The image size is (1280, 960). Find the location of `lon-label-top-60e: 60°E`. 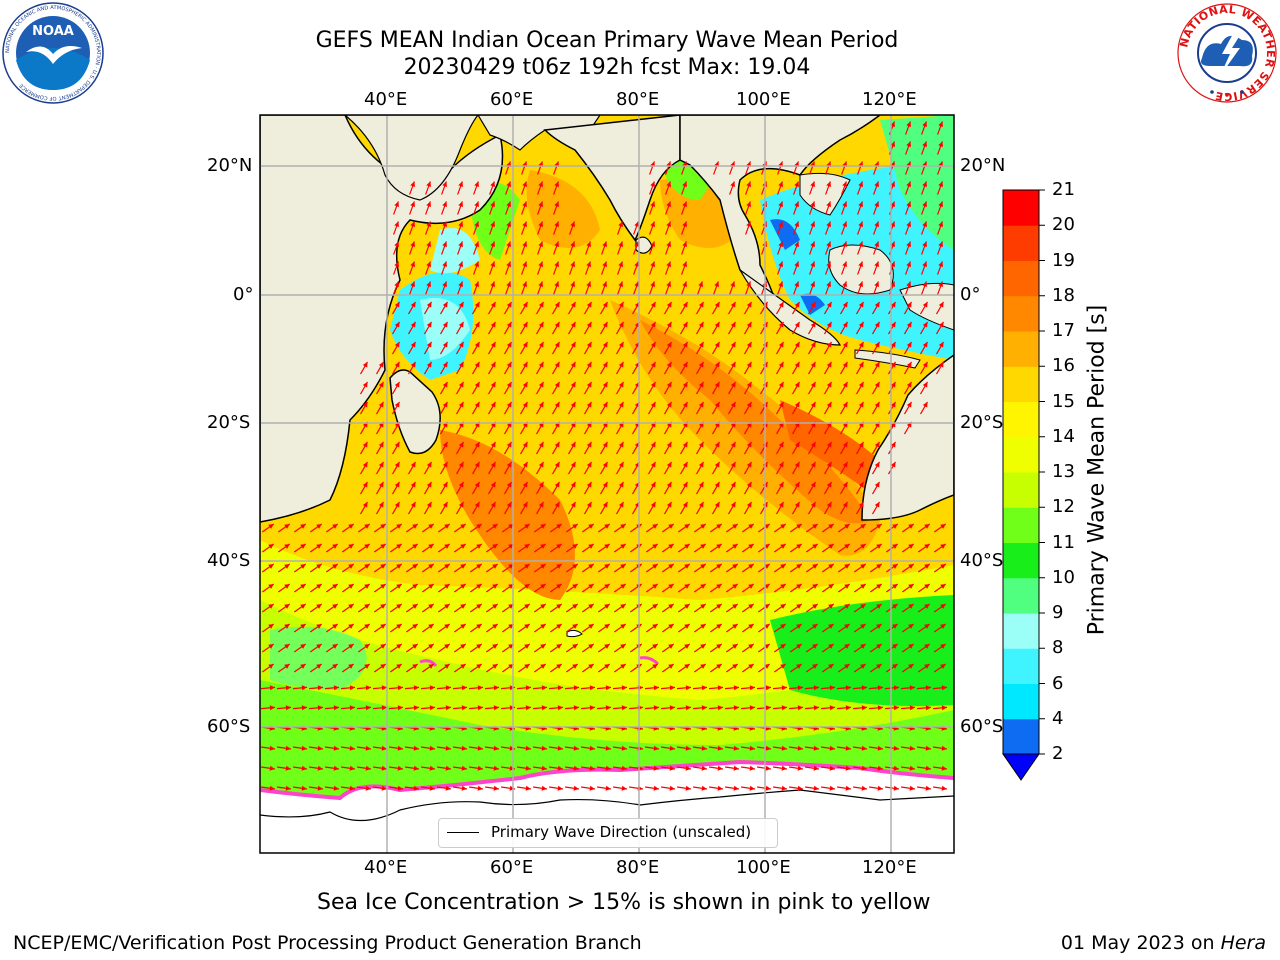

lon-label-top-60e: 60°E is located at coordinates (512, 99).